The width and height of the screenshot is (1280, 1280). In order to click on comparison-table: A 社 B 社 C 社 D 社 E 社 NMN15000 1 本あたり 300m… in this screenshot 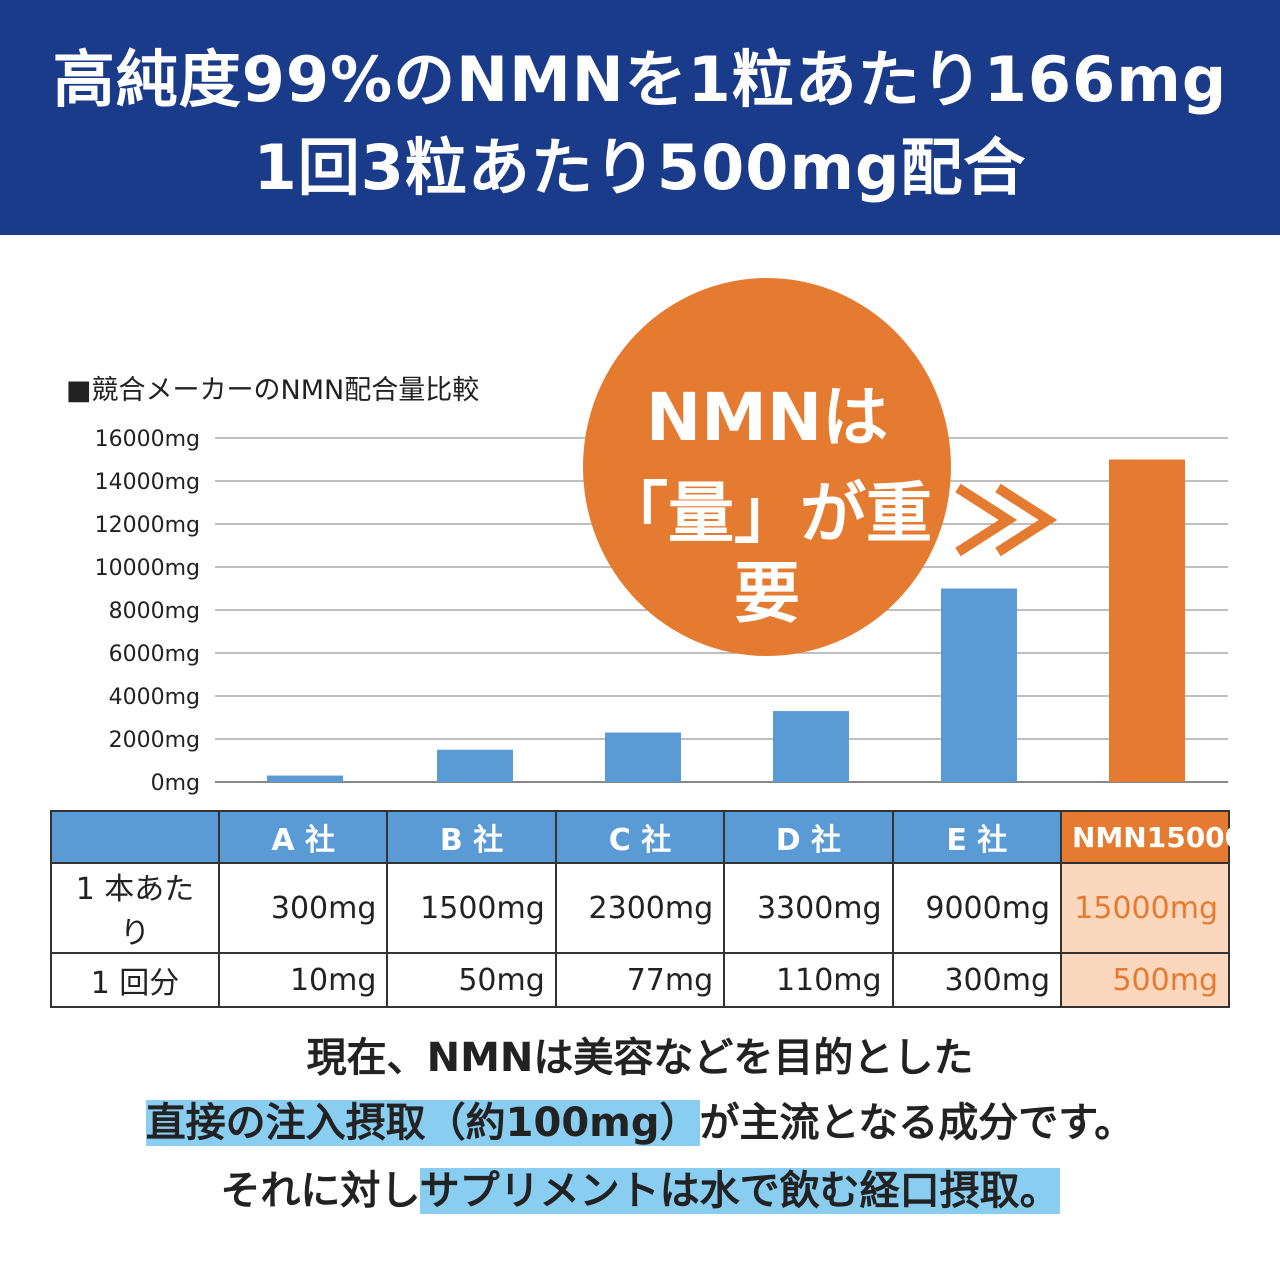, I will do `click(647, 909)`.